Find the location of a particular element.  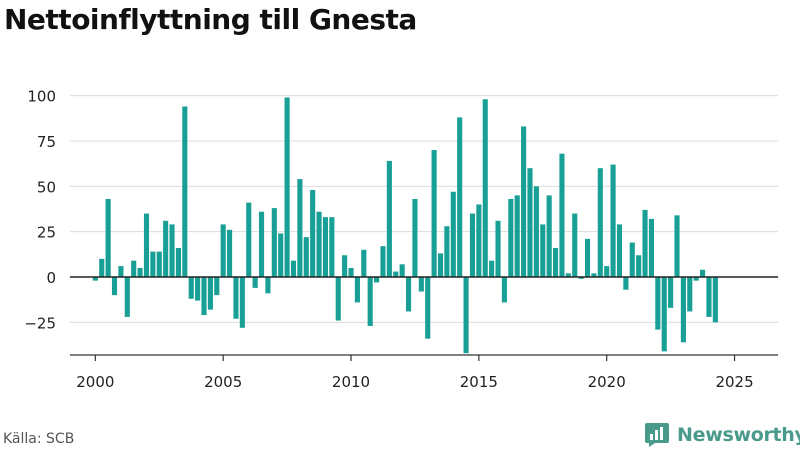

chart-title: Nettoinflyttning till Gnesta is located at coordinates (210, 19).